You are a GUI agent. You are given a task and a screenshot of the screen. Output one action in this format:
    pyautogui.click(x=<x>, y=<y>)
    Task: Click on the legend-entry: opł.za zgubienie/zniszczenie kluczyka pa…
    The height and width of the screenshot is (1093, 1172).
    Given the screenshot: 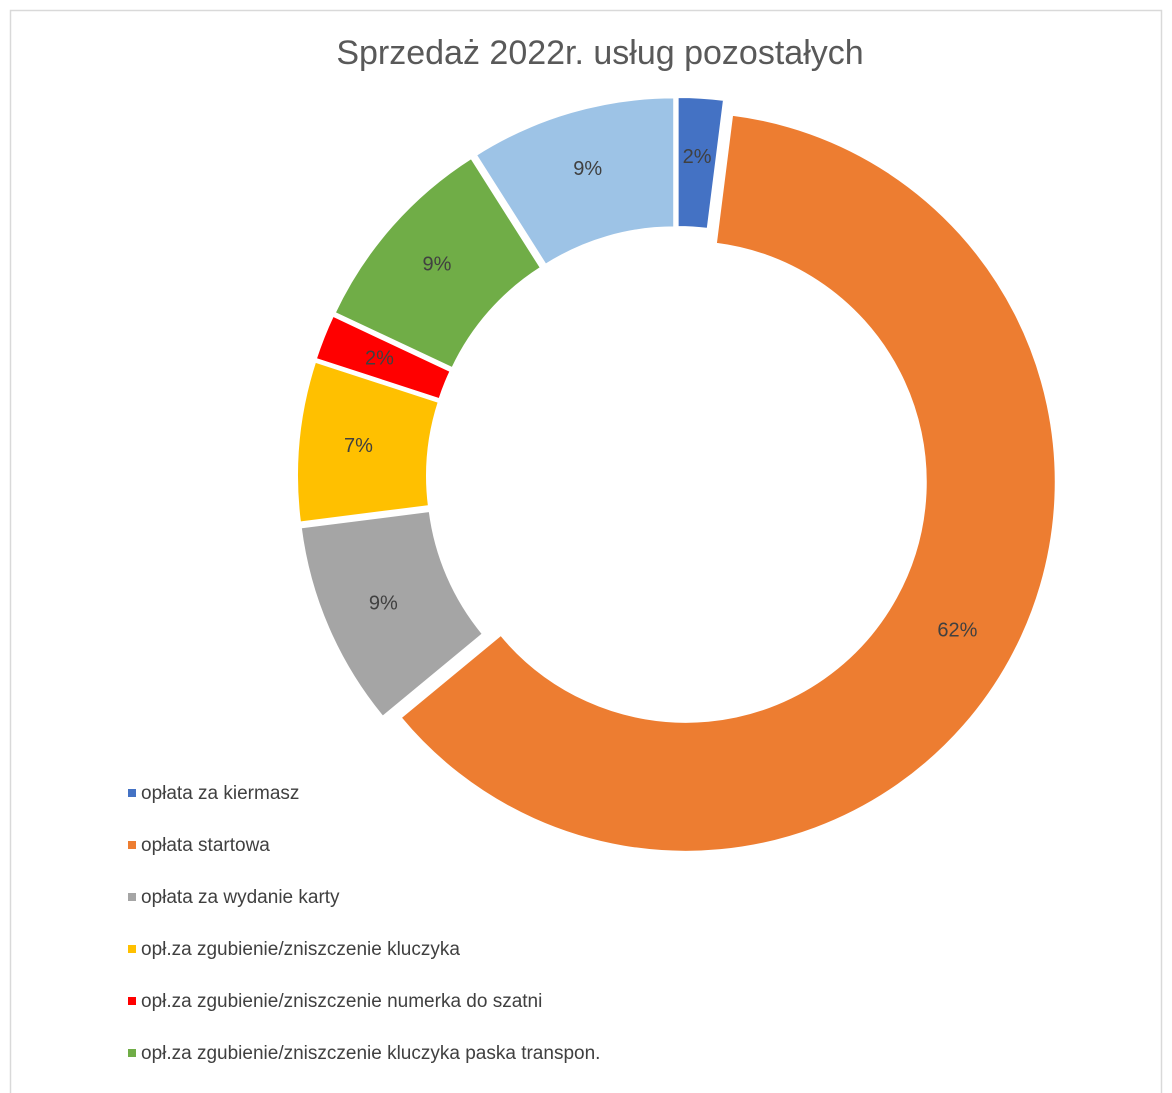 What is the action you would take?
    pyautogui.click(x=364, y=1053)
    